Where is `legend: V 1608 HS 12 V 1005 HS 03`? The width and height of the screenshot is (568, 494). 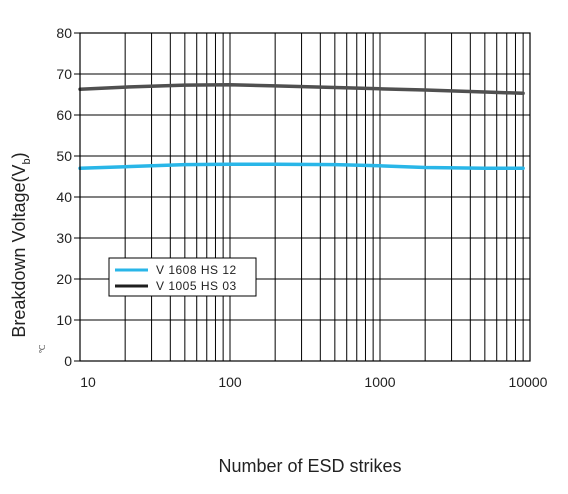 legend: V 1608 HS 12 V 1005 HS 03 is located at coordinates (182, 277).